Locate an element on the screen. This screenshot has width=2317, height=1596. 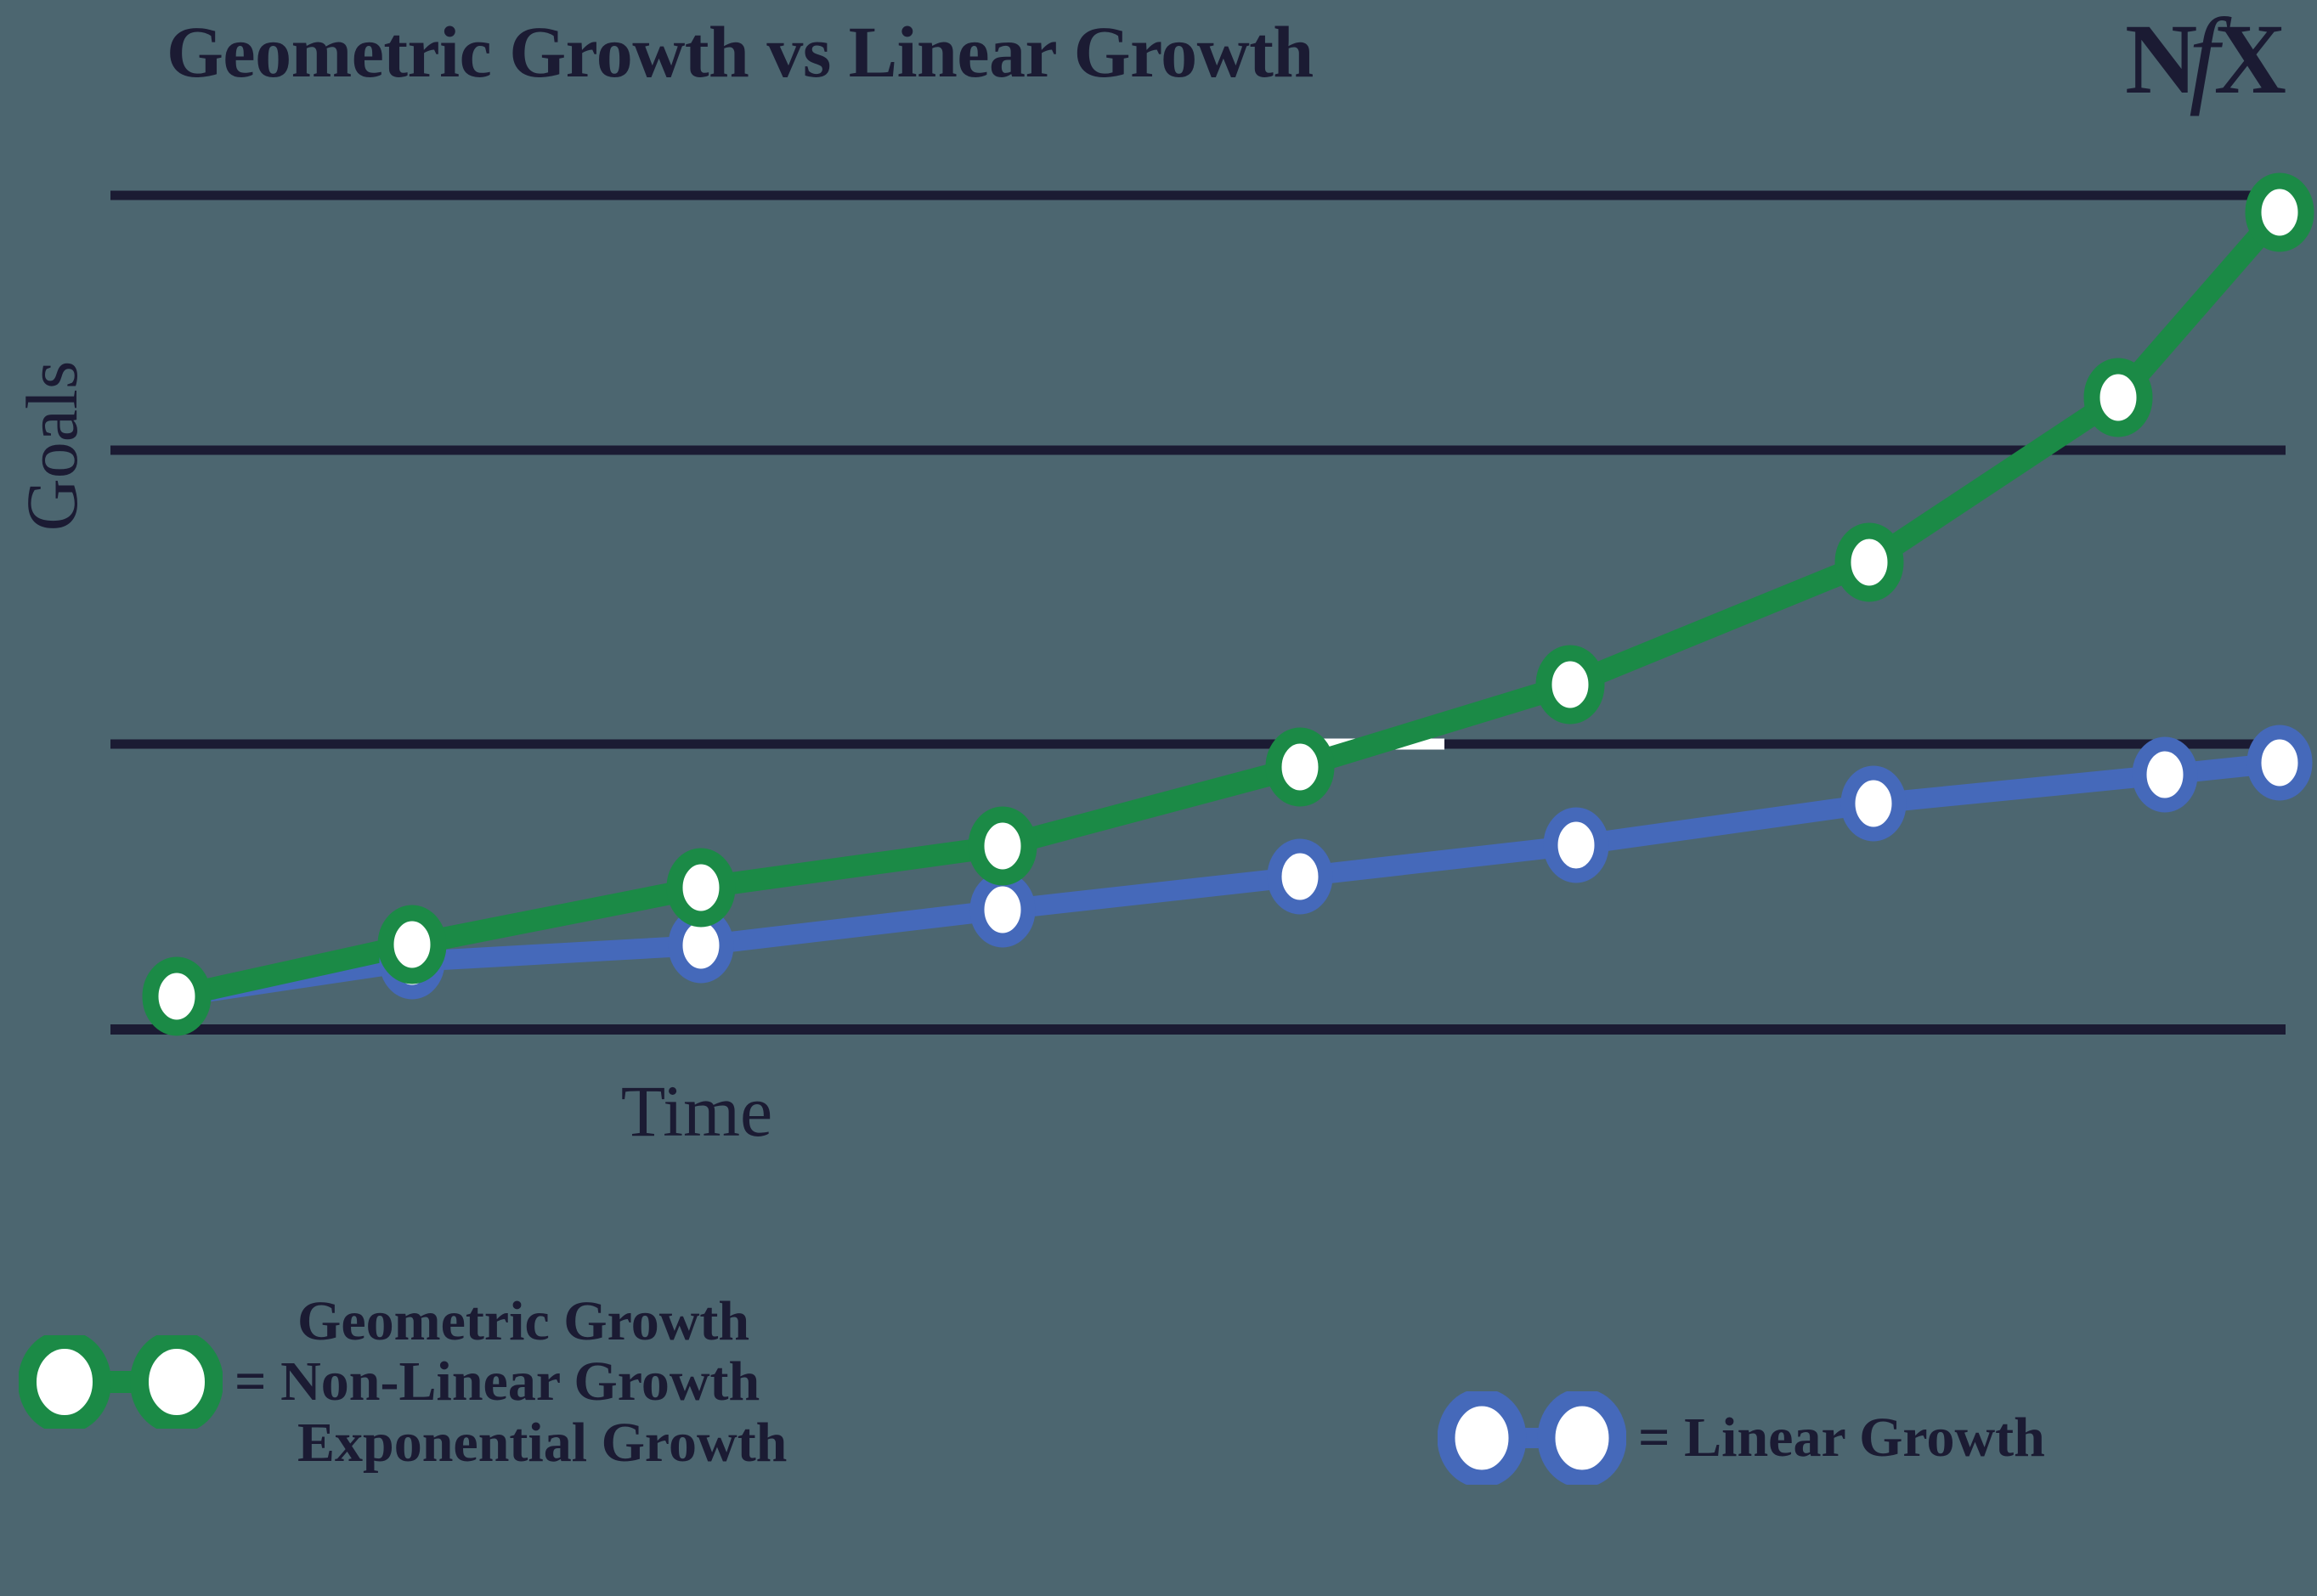
logo-letter-n: N is located at coordinates (2161, 59).